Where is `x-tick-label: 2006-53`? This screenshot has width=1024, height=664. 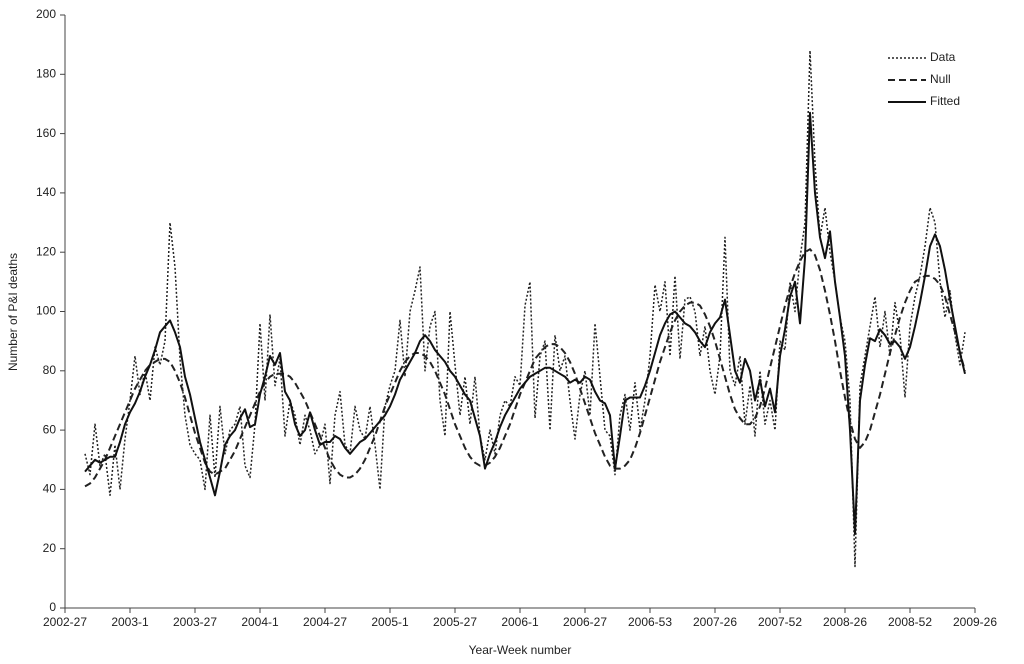 x-tick-label: 2006-53 is located at coordinates (650, 622).